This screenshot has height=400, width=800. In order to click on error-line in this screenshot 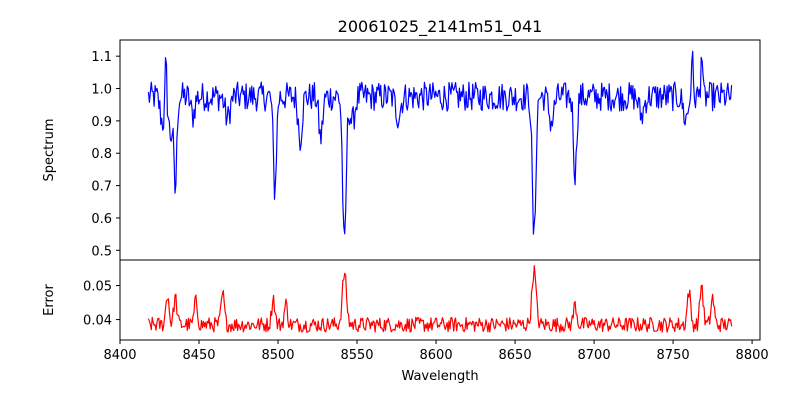, I will do `click(440, 299)`.